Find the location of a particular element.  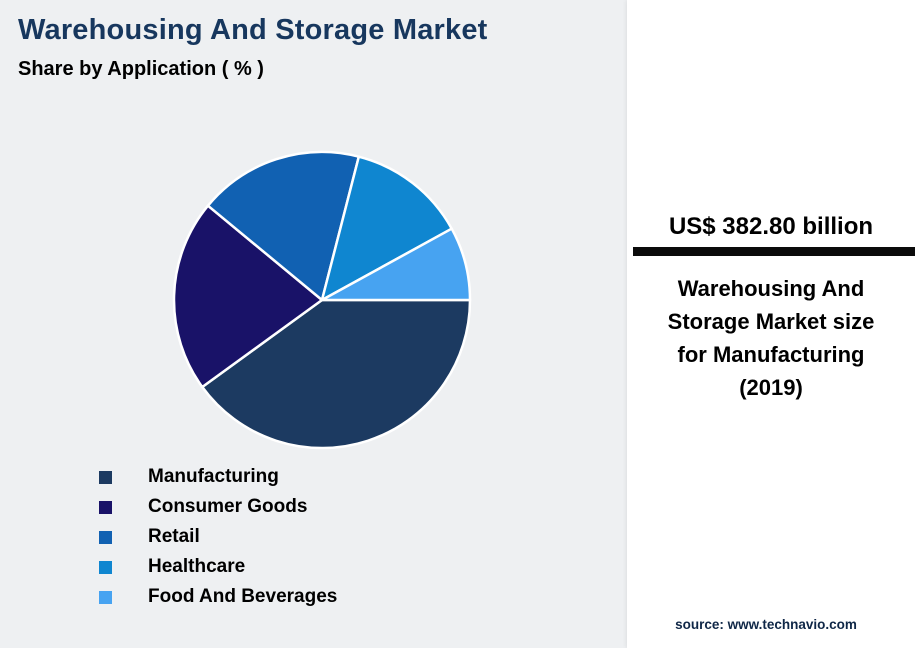

legend-label: Healthcare is located at coordinates (197, 566).